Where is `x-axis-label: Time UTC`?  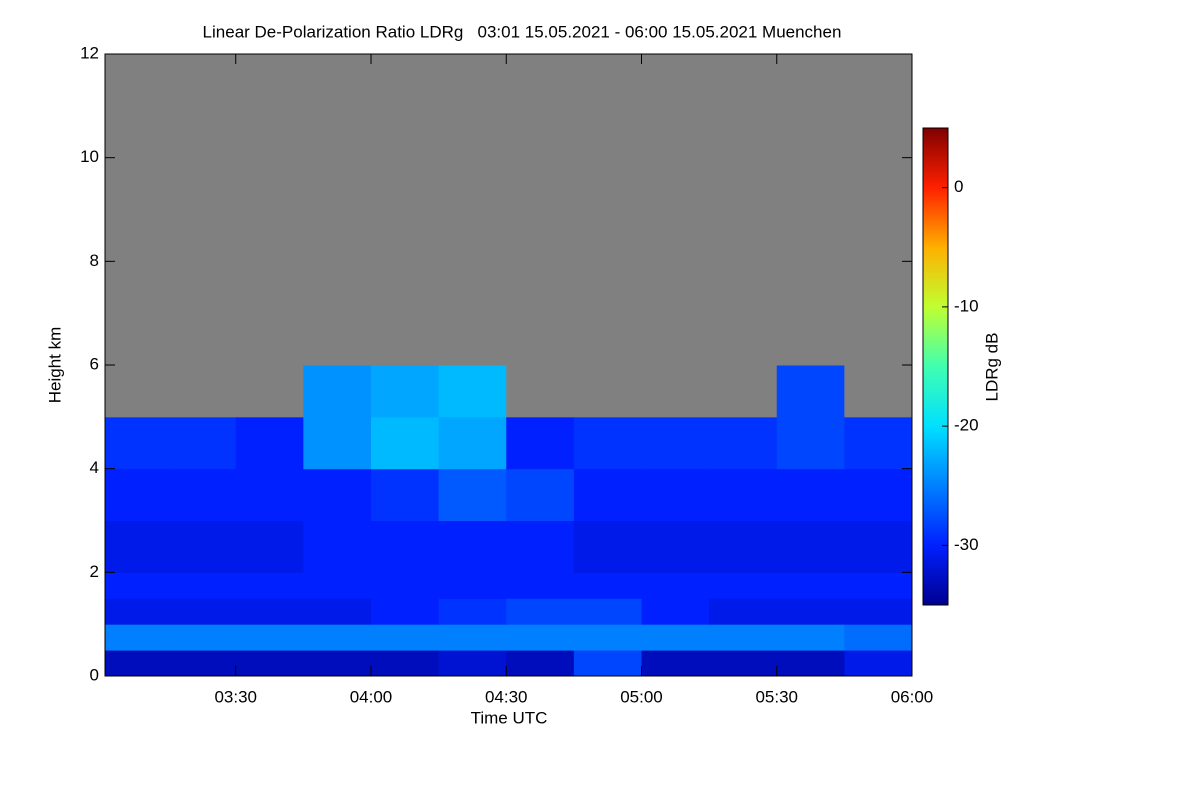 x-axis-label: Time UTC is located at coordinates (509, 717).